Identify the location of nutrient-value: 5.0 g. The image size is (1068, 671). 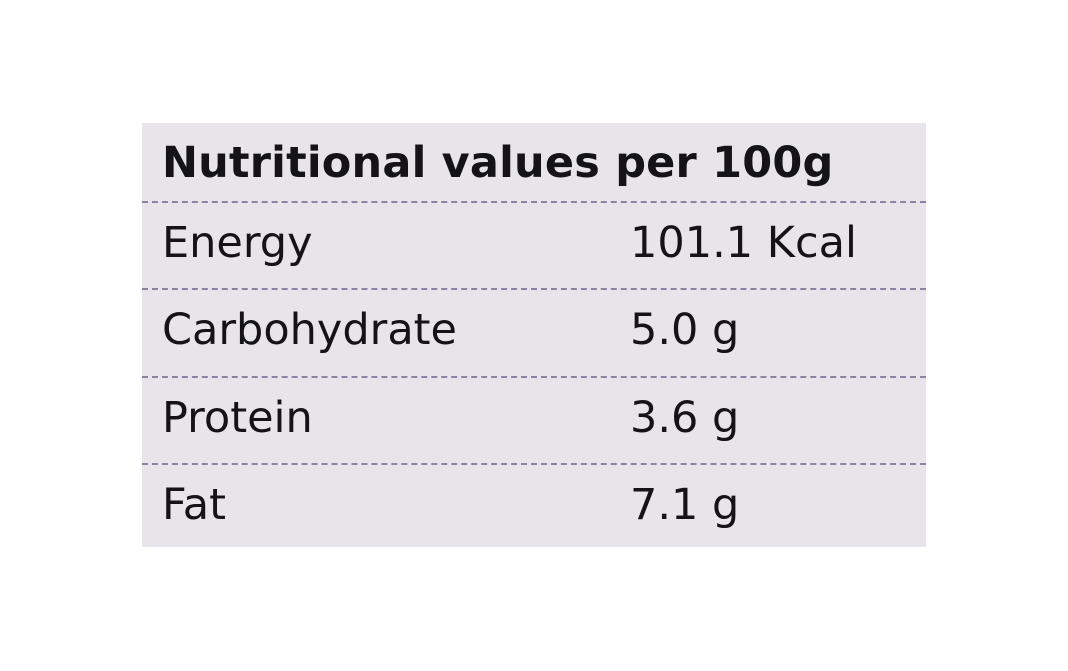
(685, 330).